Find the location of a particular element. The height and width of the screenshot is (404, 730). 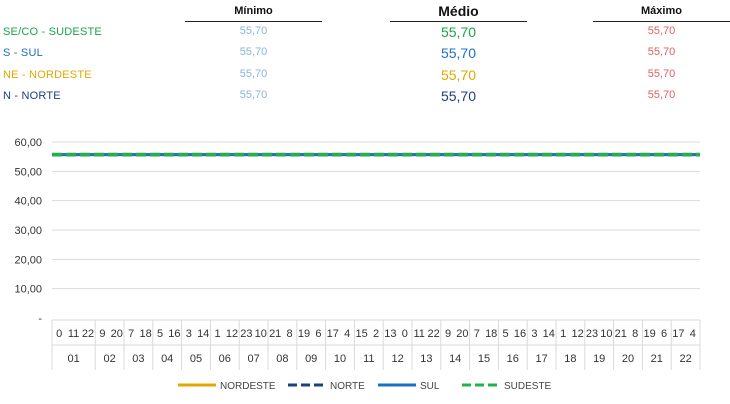

region-label: NE - NORDESTE is located at coordinates (47, 75).